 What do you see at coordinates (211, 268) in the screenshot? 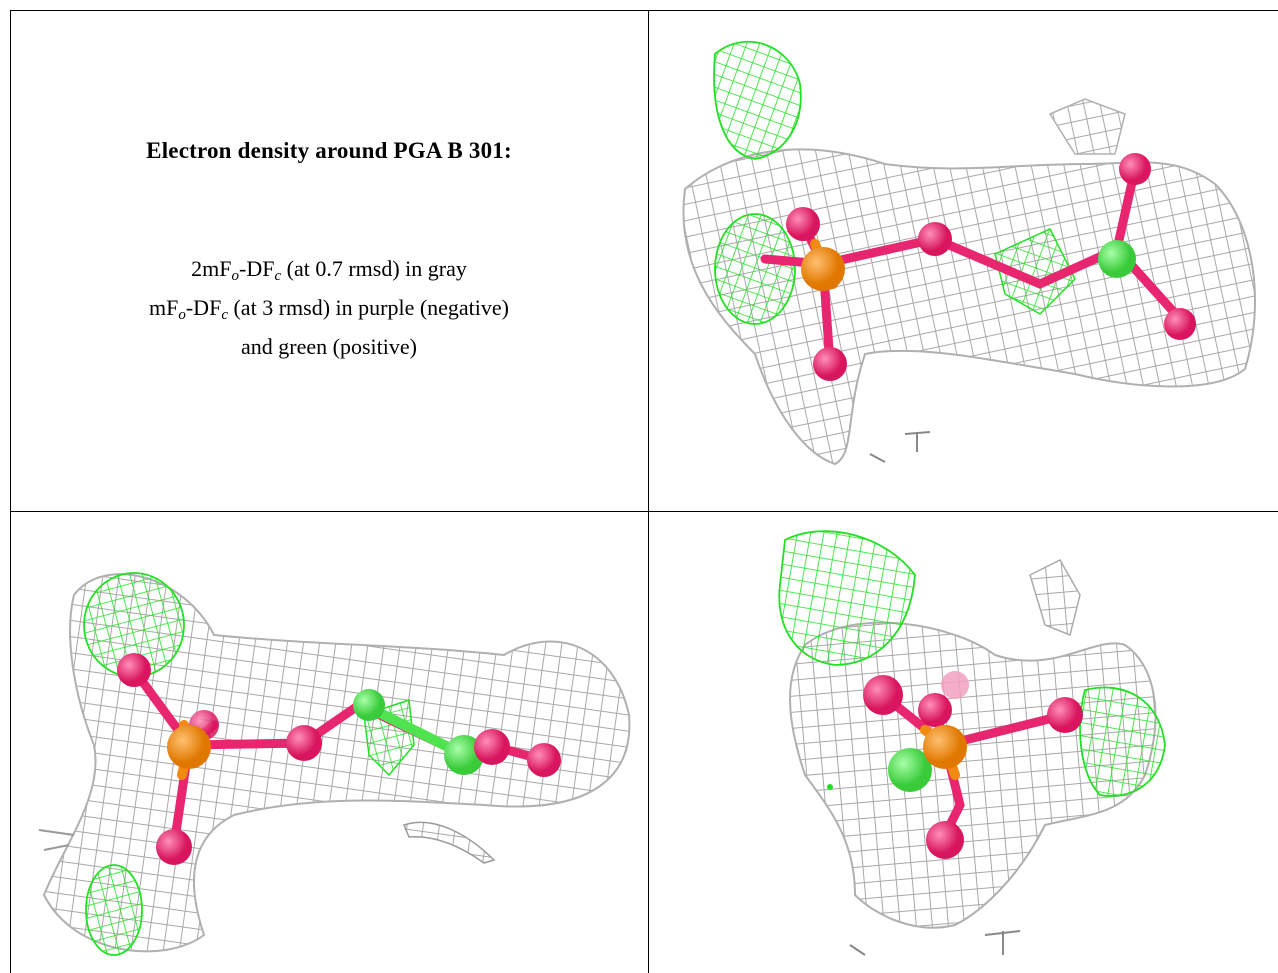
I see `caption-line1-prefix: 2mF` at bounding box center [211, 268].